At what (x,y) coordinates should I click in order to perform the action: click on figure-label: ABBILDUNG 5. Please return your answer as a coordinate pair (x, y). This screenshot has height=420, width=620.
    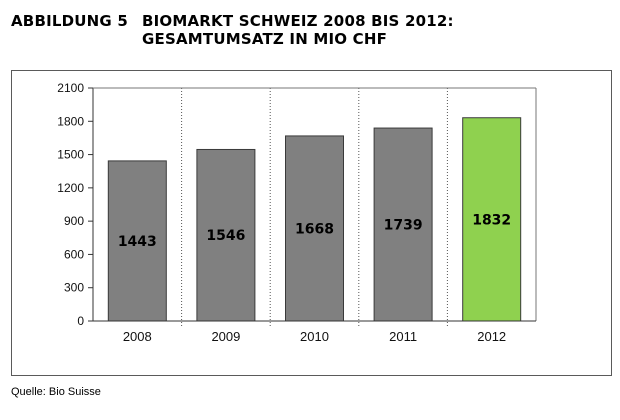
    Looking at the image, I should click on (69, 21).